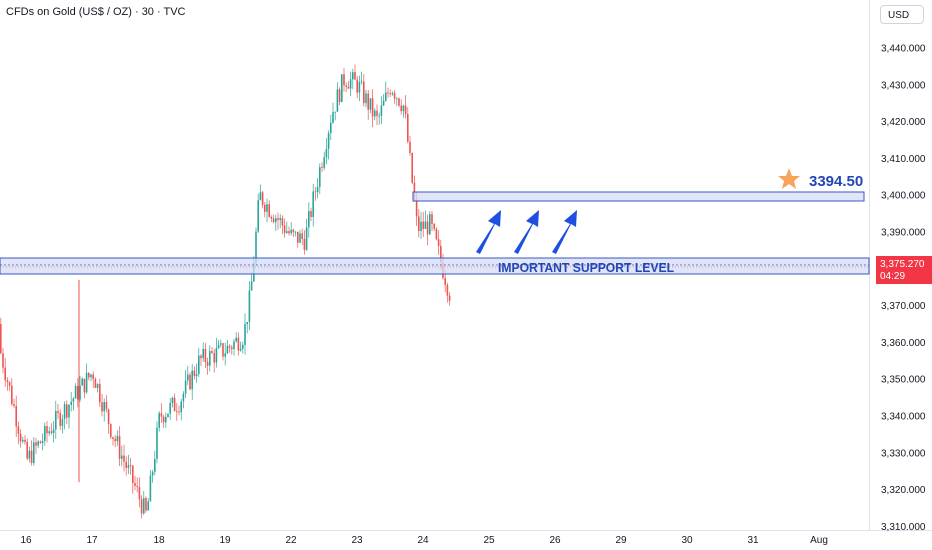 This screenshot has height=550, width=932. What do you see at coordinates (26, 540) in the screenshot?
I see `time-tick-label: 16` at bounding box center [26, 540].